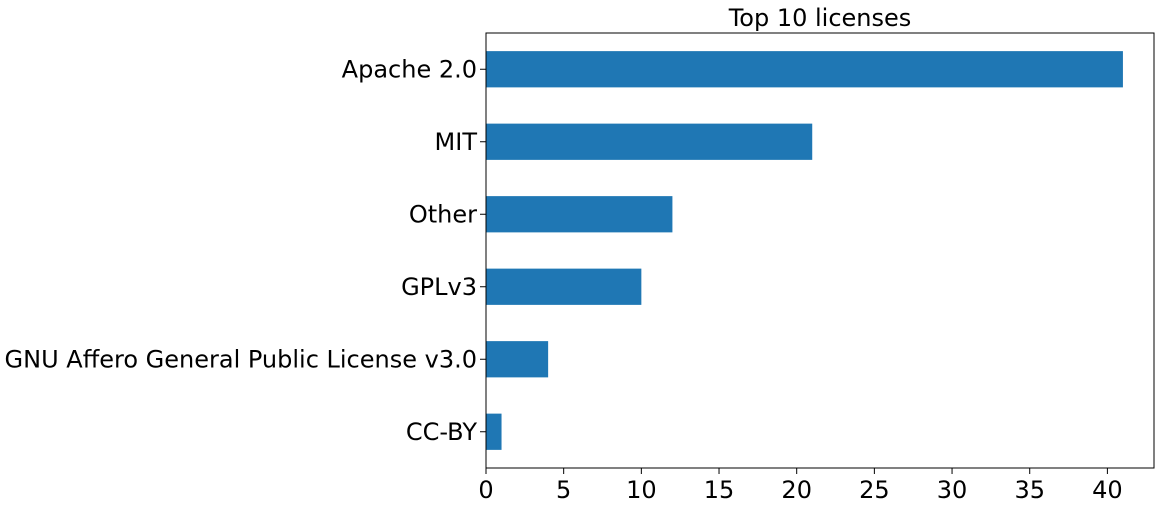 This screenshot has width=1162, height=505. Describe the element at coordinates (874, 490) in the screenshot. I see `x-tick-label: 25` at that location.